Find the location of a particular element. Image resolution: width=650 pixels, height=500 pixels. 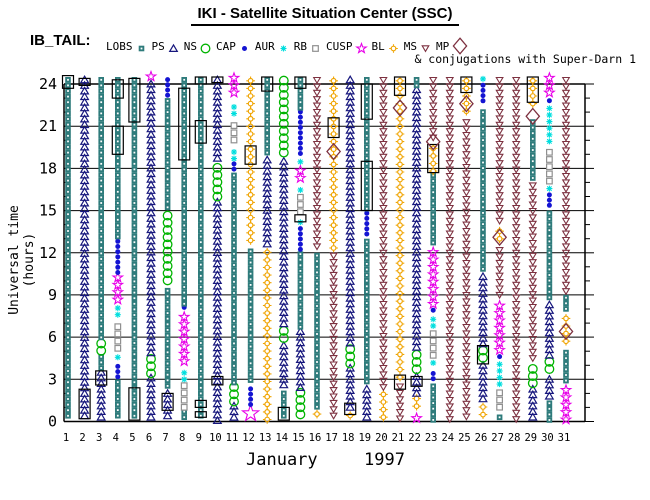

legend-label: AUR is located at coordinates (264, 46).